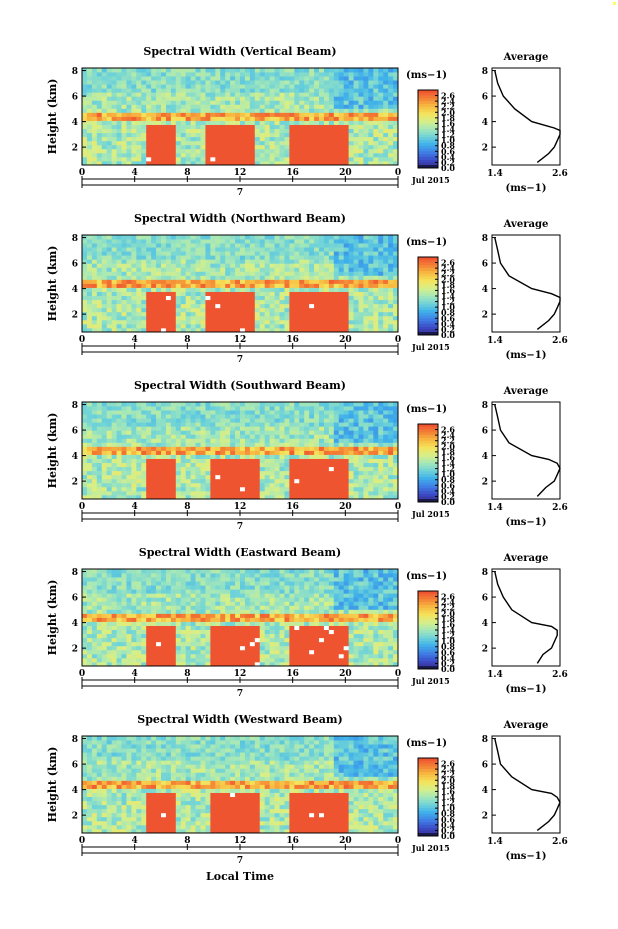 This screenshot has width=618, height=929. I want to click on colorbar-tick-label: 0.8, so click(448, 146).